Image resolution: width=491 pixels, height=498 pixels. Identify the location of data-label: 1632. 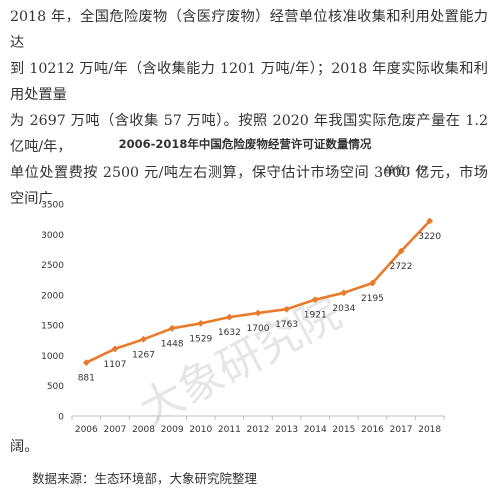
(229, 333).